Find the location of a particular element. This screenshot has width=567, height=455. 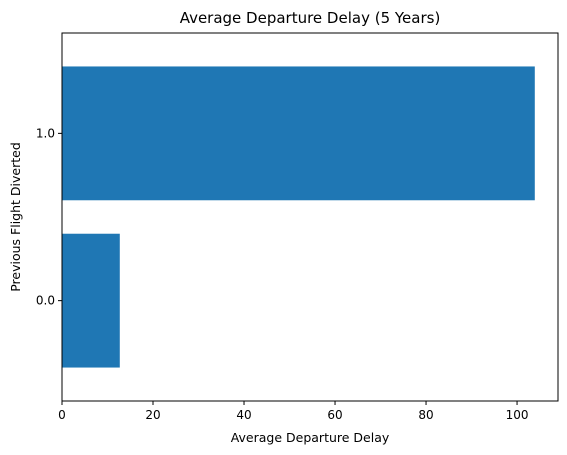

chart-title: Average Departure Delay (5 Years) is located at coordinates (310, 18).